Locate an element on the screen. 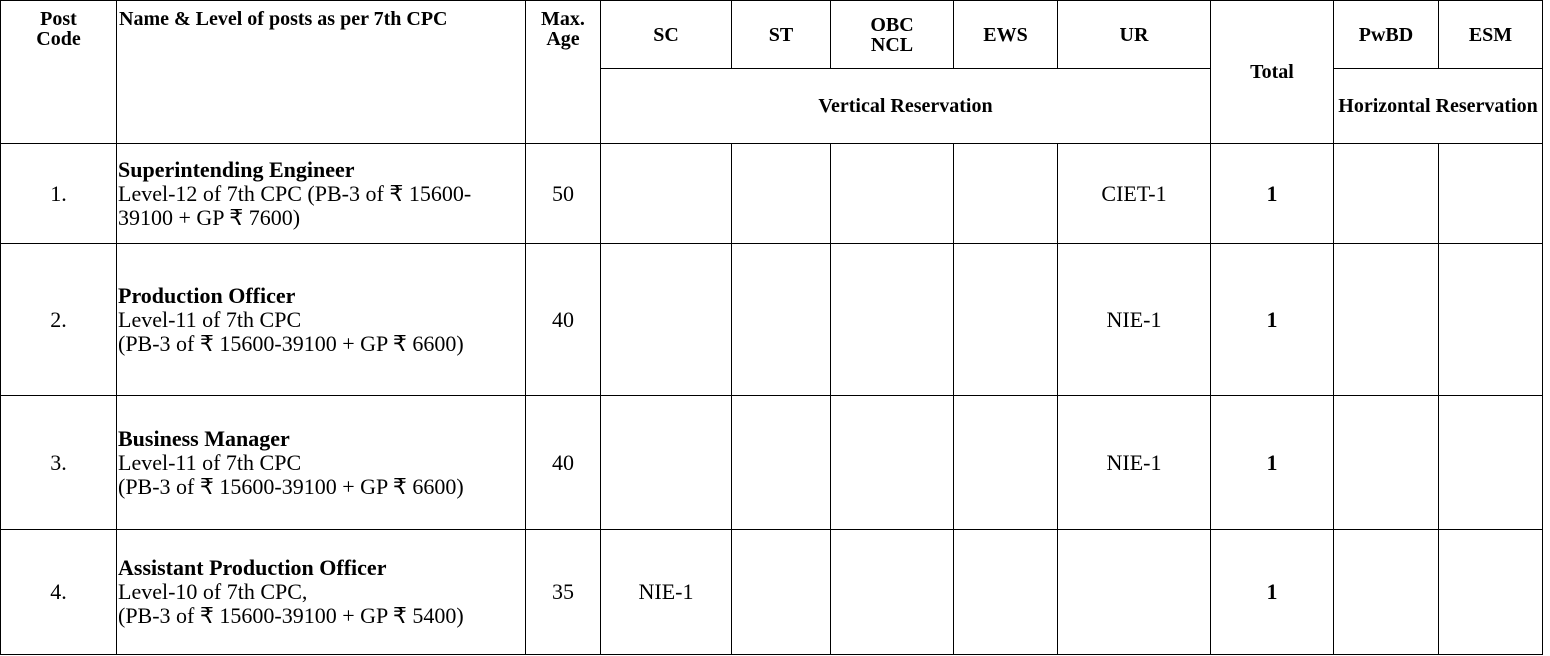 This screenshot has width=1550, height=656. header-horizontal: Horizontal Reservation is located at coordinates (1438, 106).